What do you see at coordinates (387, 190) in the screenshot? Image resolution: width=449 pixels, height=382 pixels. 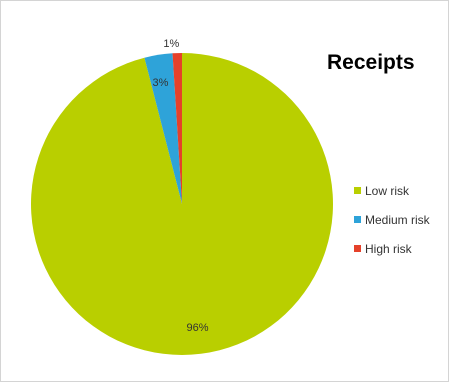 I see `legend-label-low-risk: Low risk` at bounding box center [387, 190].